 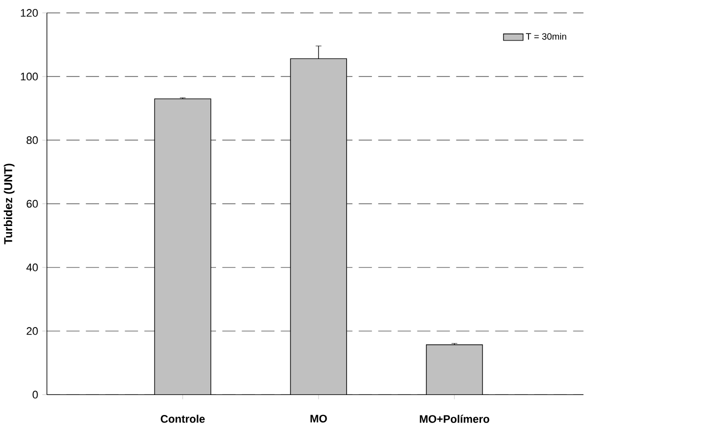 I want to click on y-tick-label: 0, so click(x=35, y=394).